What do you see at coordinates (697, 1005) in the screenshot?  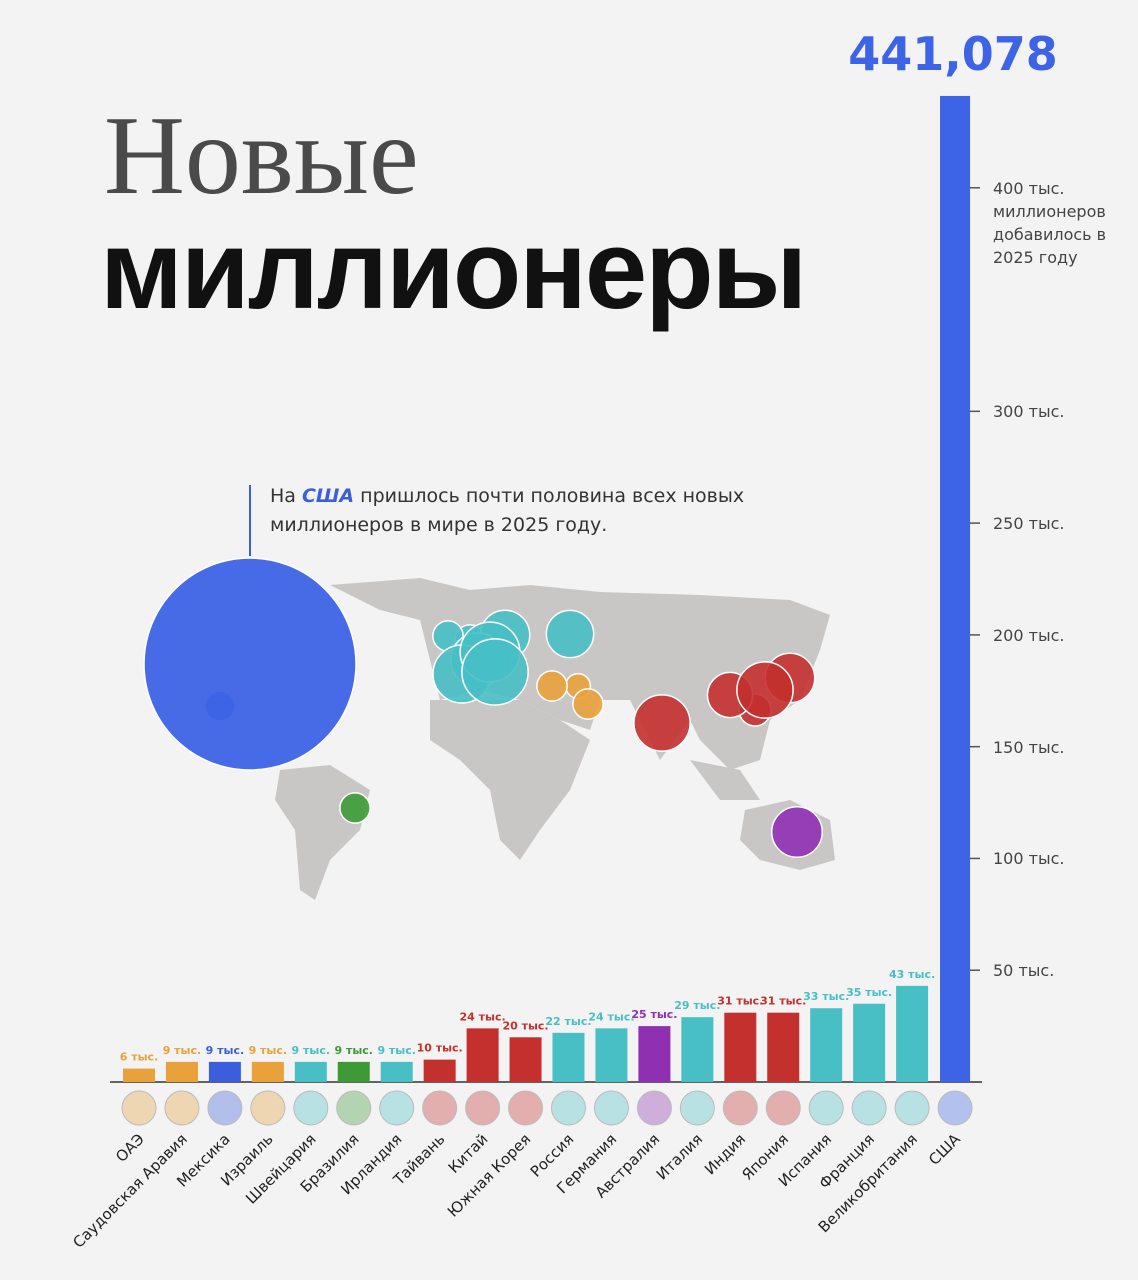 I see `value-label: 29 тыс.` at bounding box center [697, 1005].